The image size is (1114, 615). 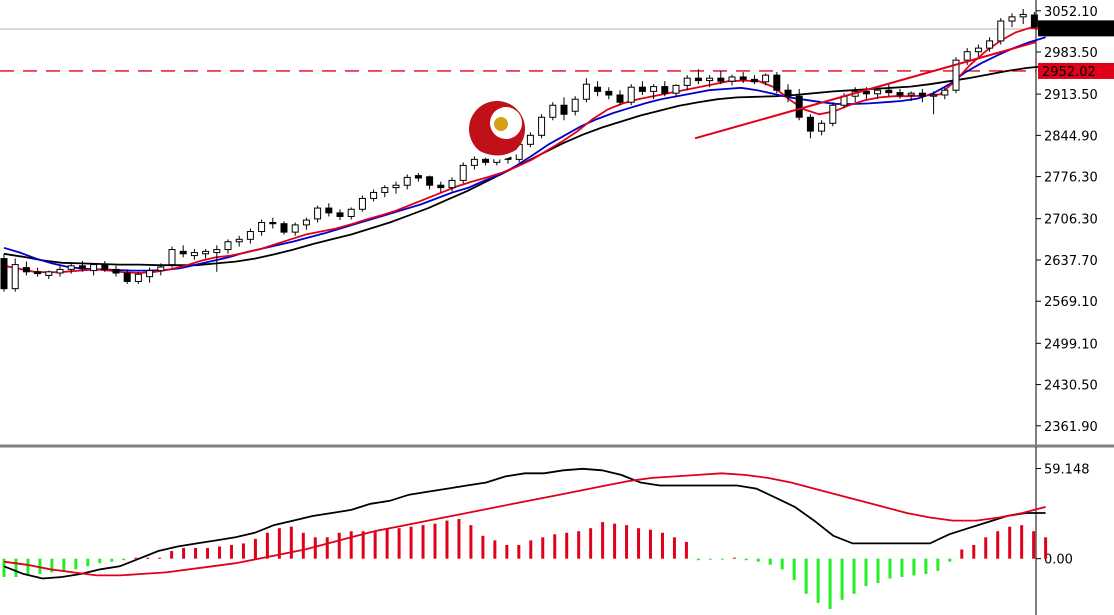 What do you see at coordinates (1071, 427) in the screenshot?
I see `price-tick-label: 2361.90` at bounding box center [1071, 427].